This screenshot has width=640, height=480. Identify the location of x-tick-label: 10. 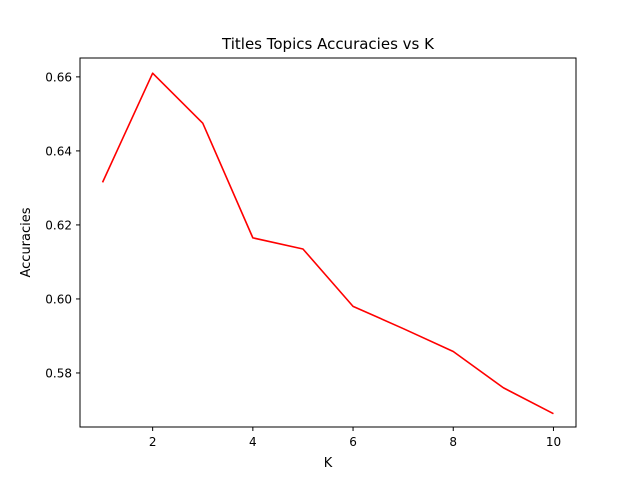
(553, 442).